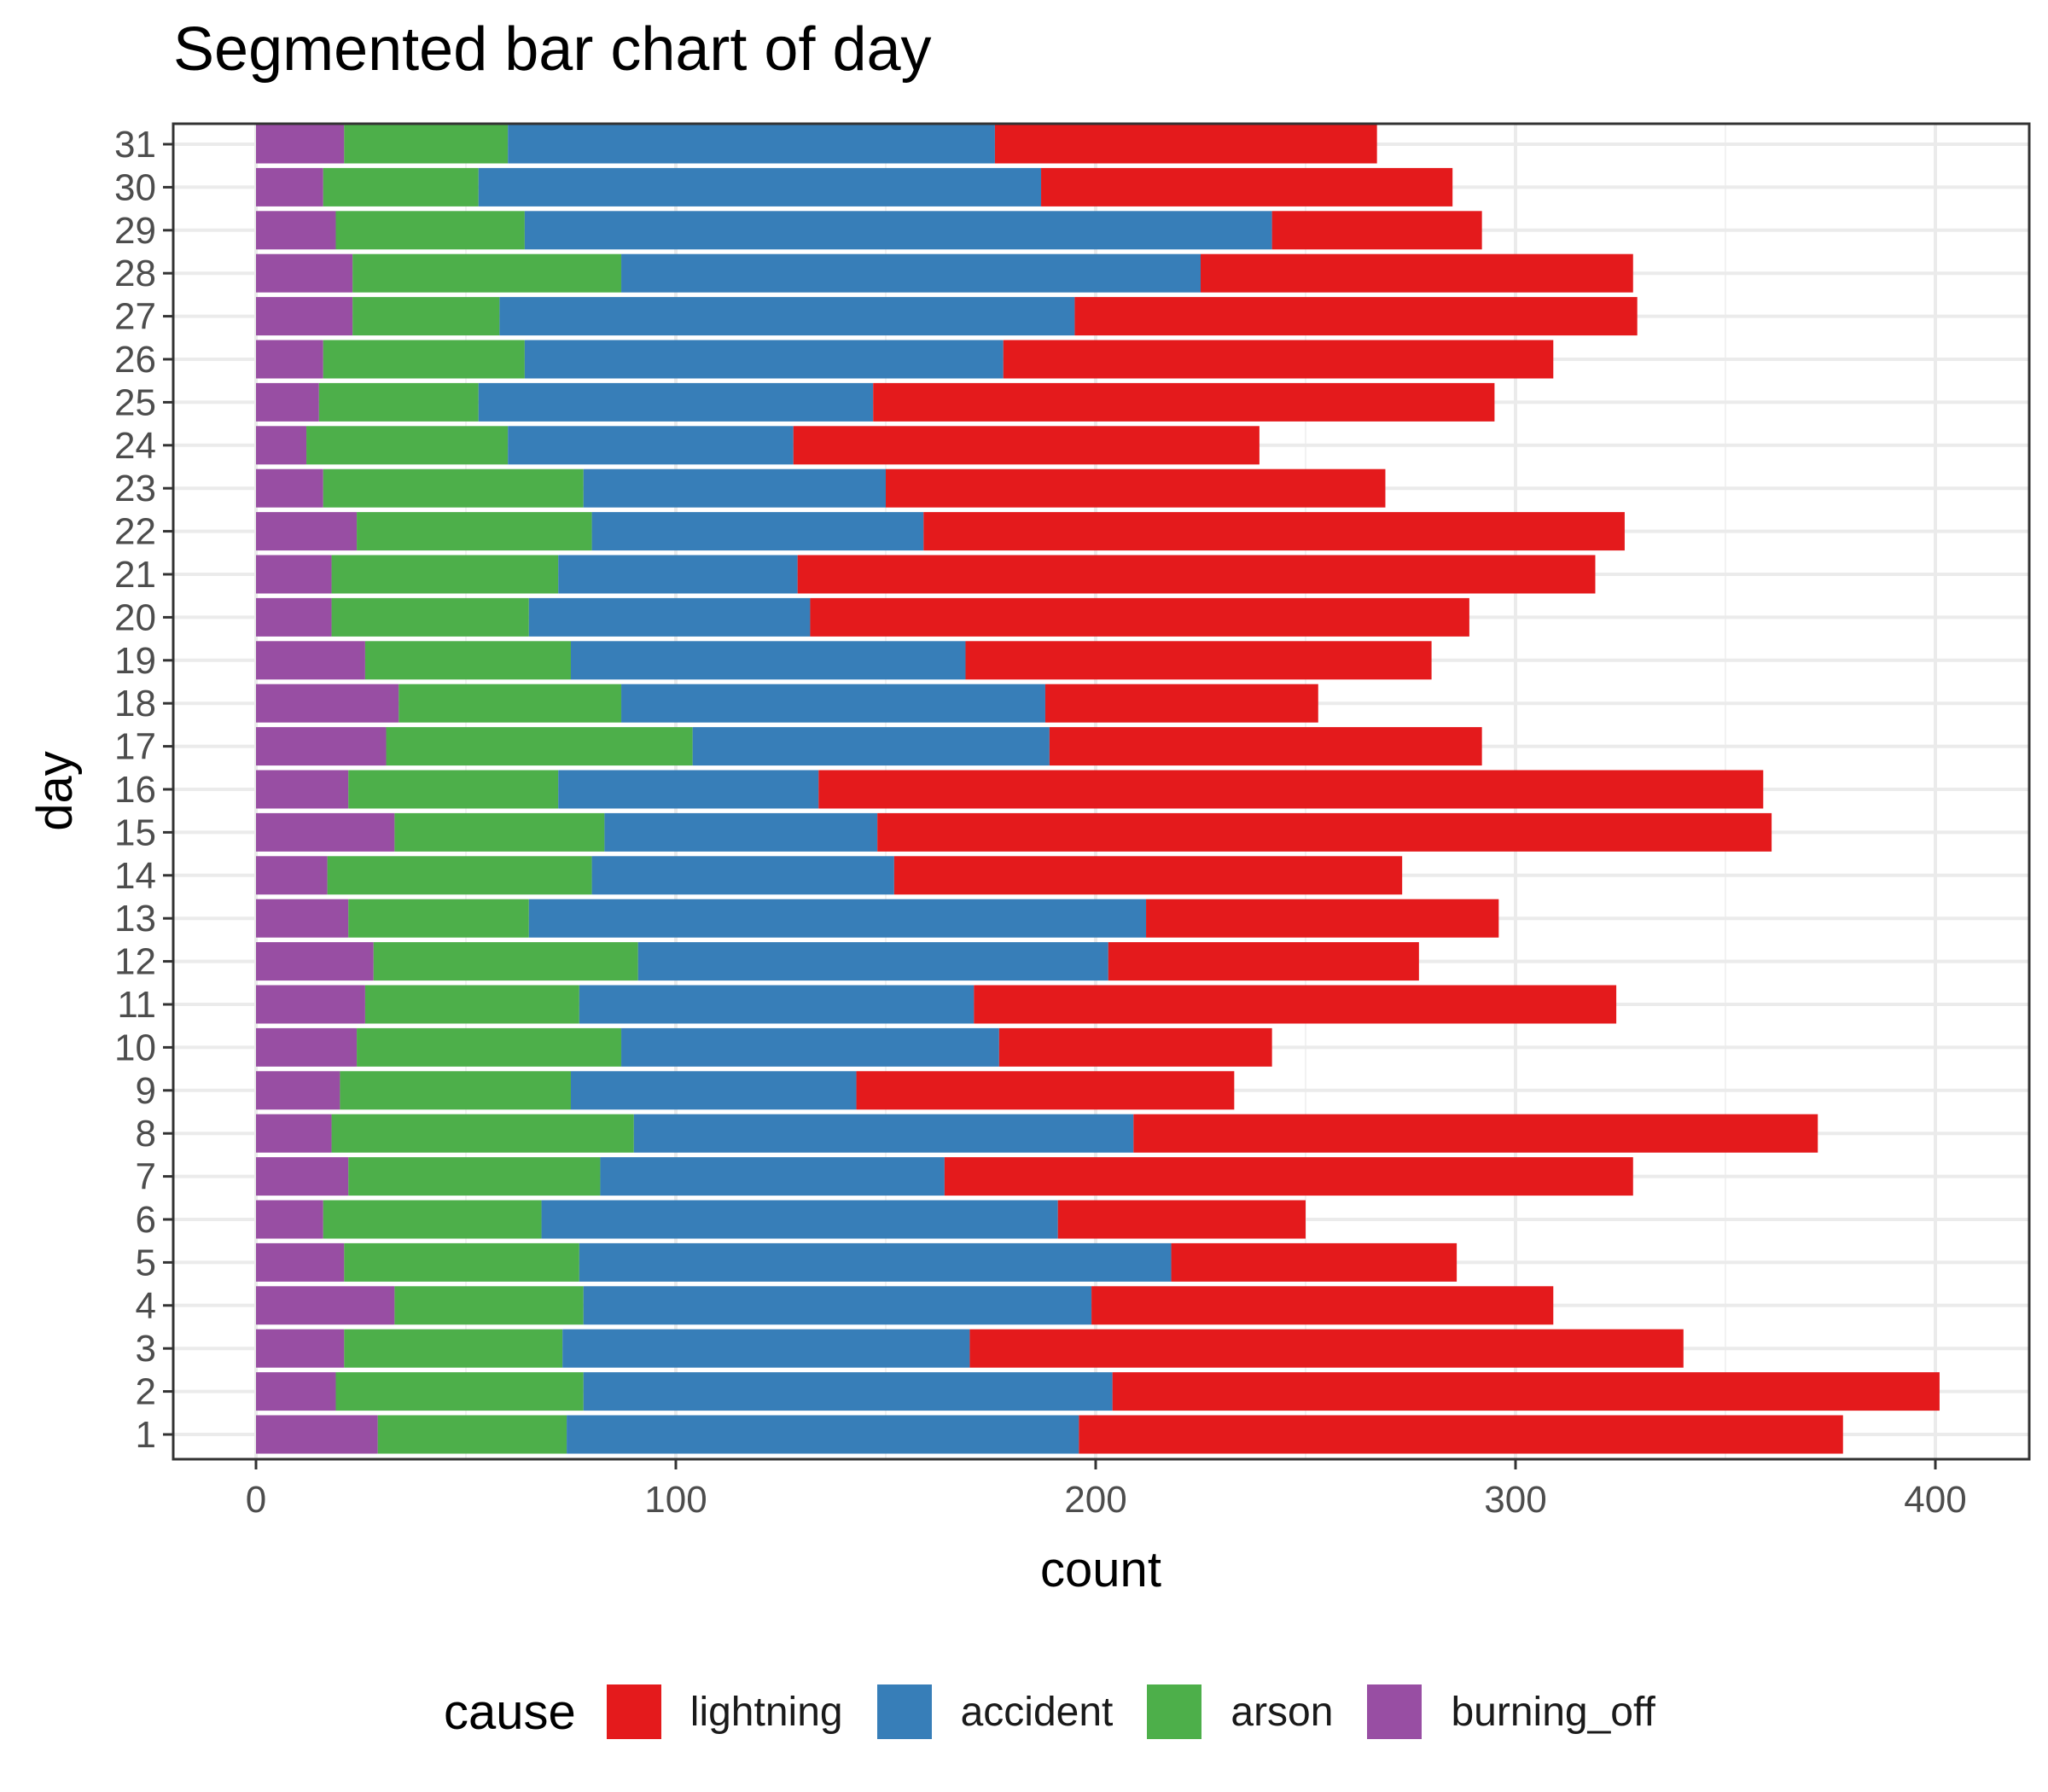  Describe the element at coordinates (135, 832) in the screenshot. I see `y-tick-label: 15` at that location.